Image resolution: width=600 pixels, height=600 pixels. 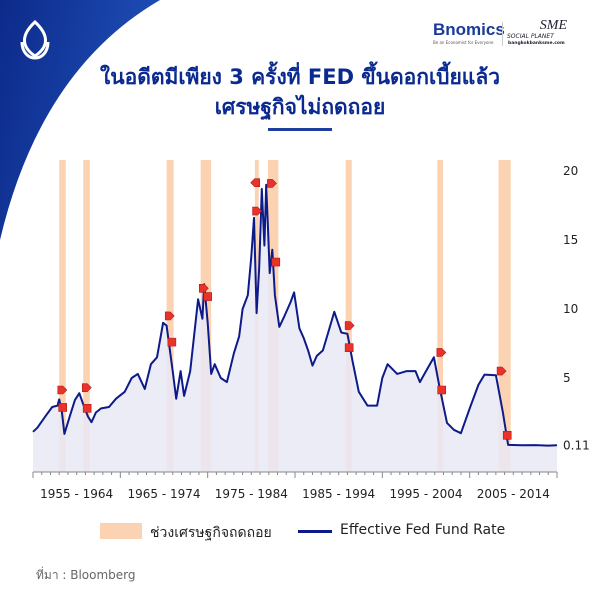 I want to click on x-tick-label: 1995 - 2004, so click(x=425, y=494).